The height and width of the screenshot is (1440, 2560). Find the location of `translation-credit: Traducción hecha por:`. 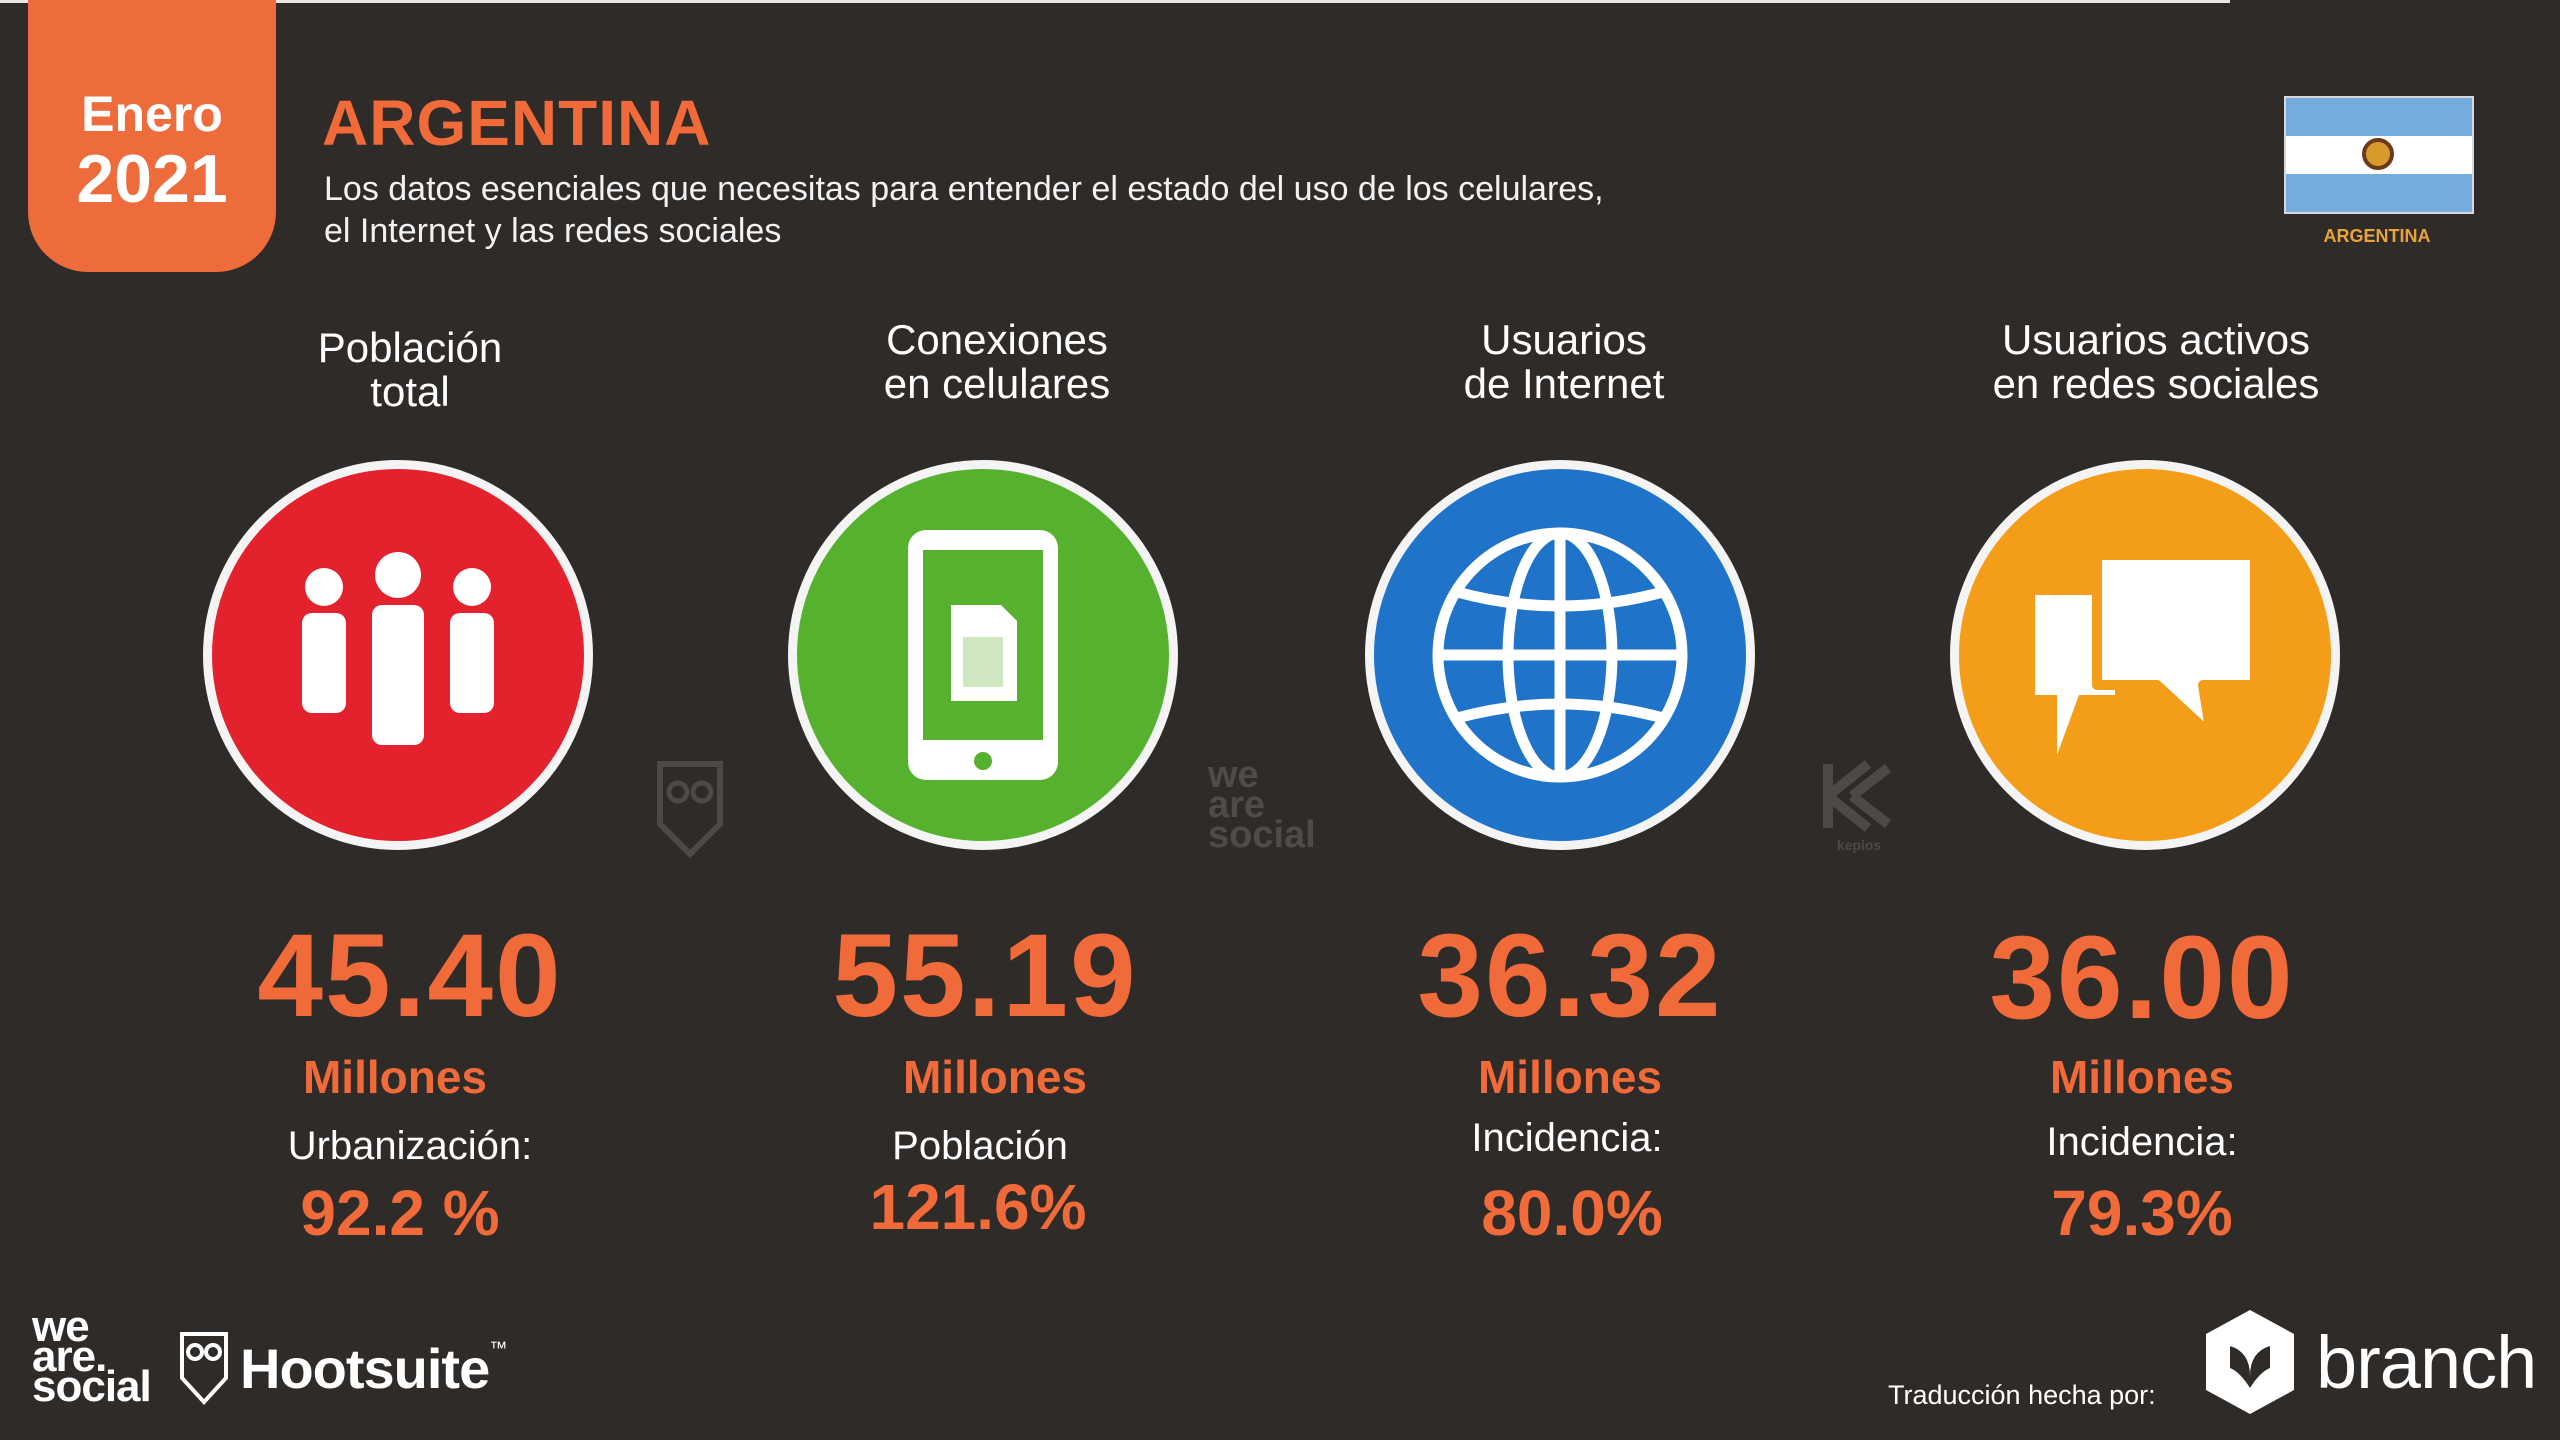

translation-credit: Traducción hecha por: is located at coordinates (2022, 1395).